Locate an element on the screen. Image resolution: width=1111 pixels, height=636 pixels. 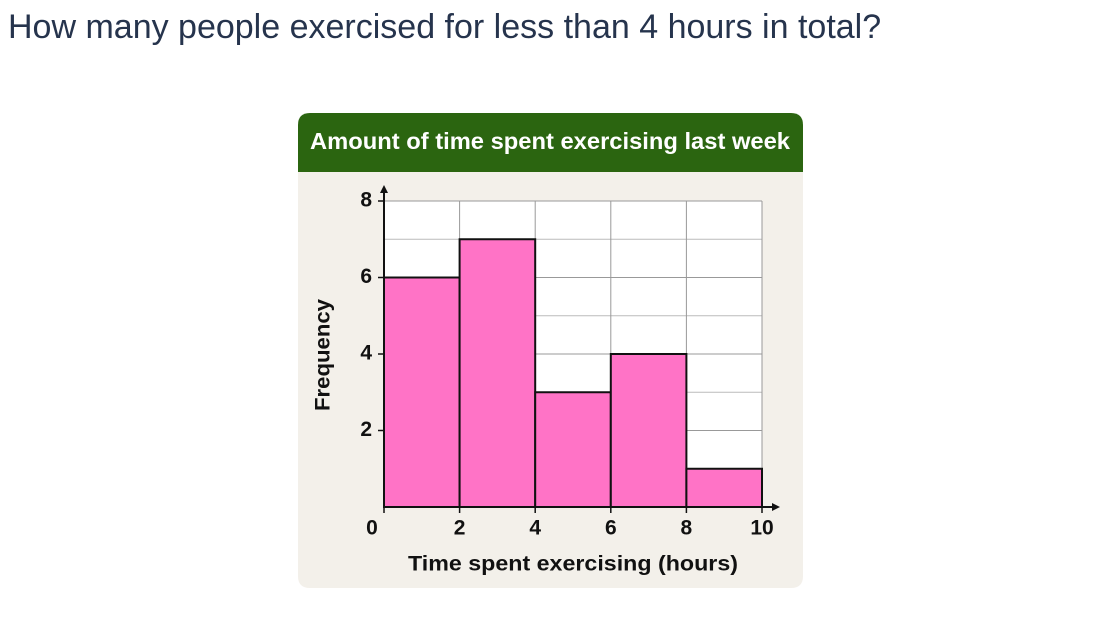
y-axis-label: Frequency is located at coordinates (323, 355).